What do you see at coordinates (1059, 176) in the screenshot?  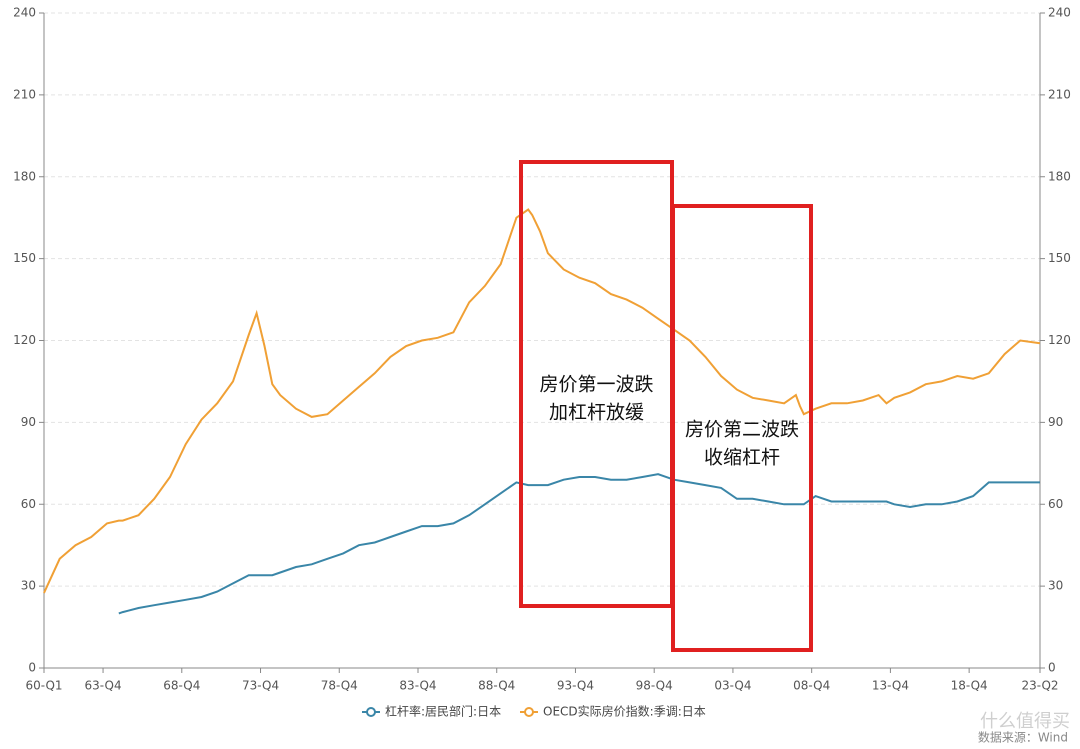 I see `y2-tick-label: 180` at bounding box center [1059, 176].